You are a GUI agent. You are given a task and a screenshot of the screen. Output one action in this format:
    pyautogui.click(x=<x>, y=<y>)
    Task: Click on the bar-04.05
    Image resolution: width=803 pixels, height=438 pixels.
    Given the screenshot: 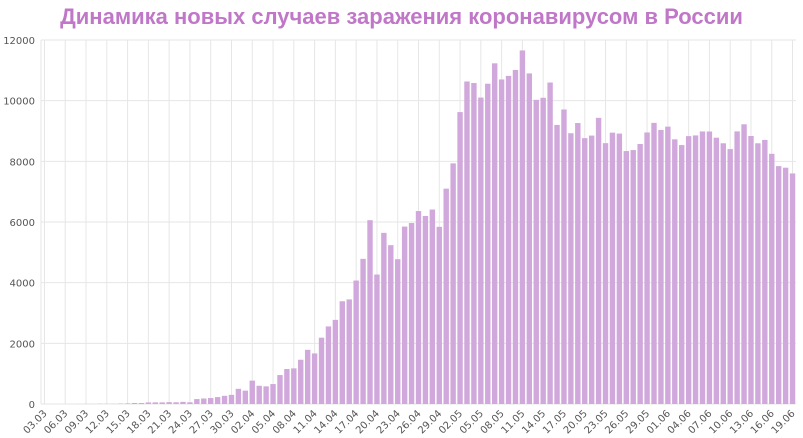 What is the action you would take?
    pyautogui.click(x=474, y=243)
    